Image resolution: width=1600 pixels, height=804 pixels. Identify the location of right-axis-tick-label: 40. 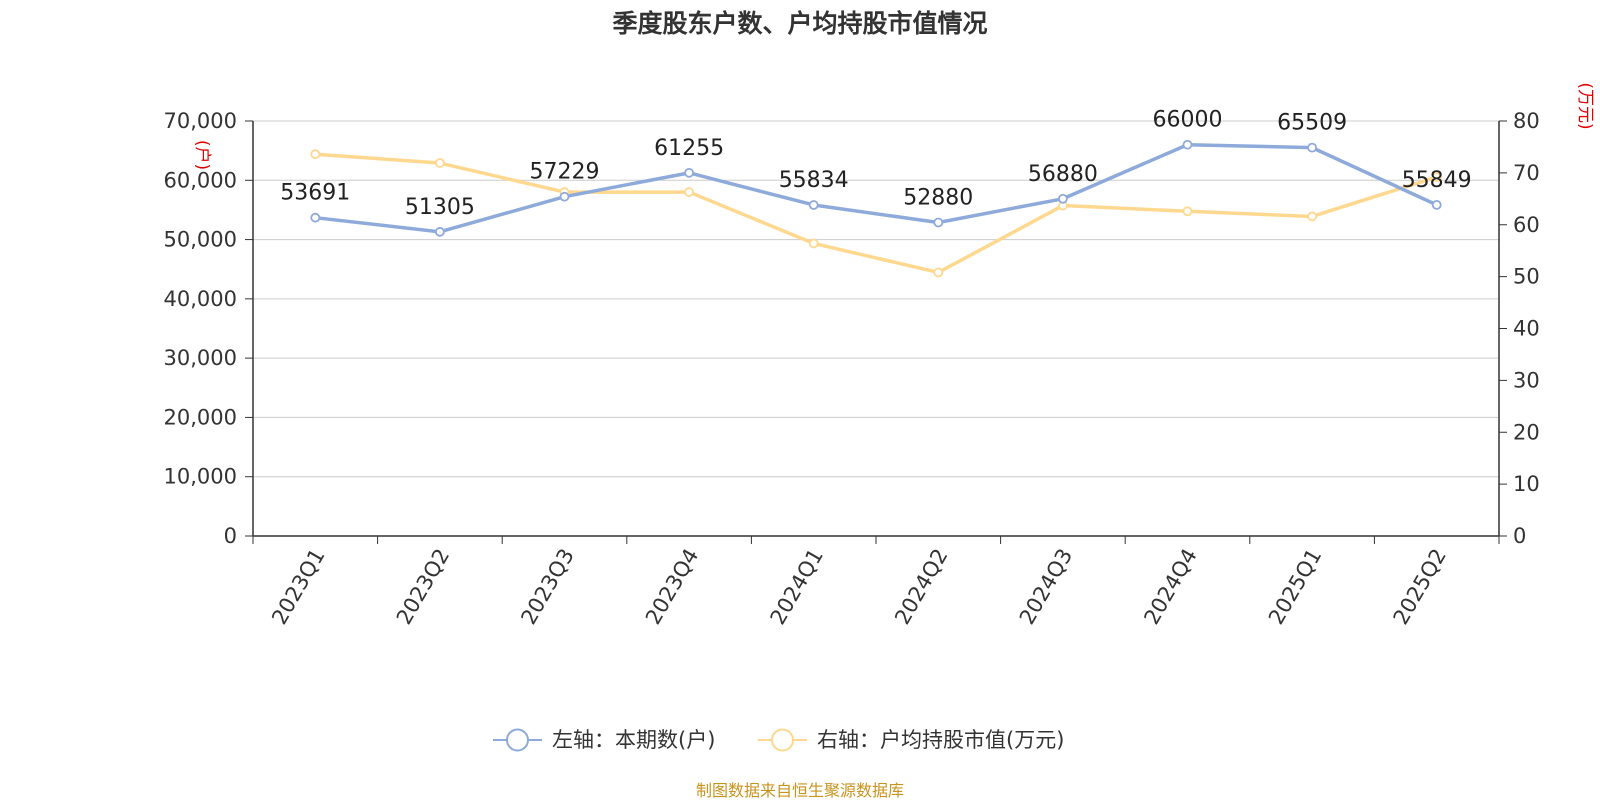
(1526, 329).